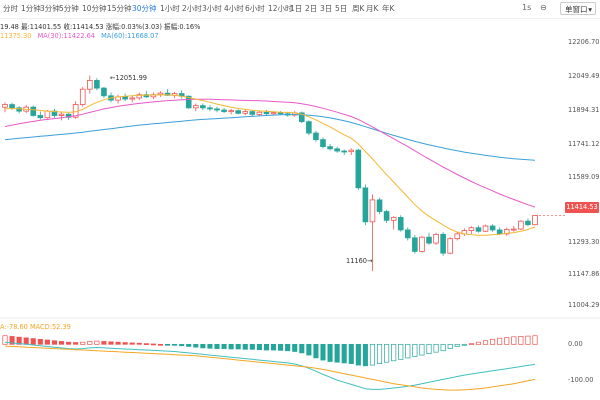 The width and height of the screenshot is (600, 400). What do you see at coordinates (144, 8) in the screenshot?
I see `tab-timeframe-6: 30分钟` at bounding box center [144, 8].